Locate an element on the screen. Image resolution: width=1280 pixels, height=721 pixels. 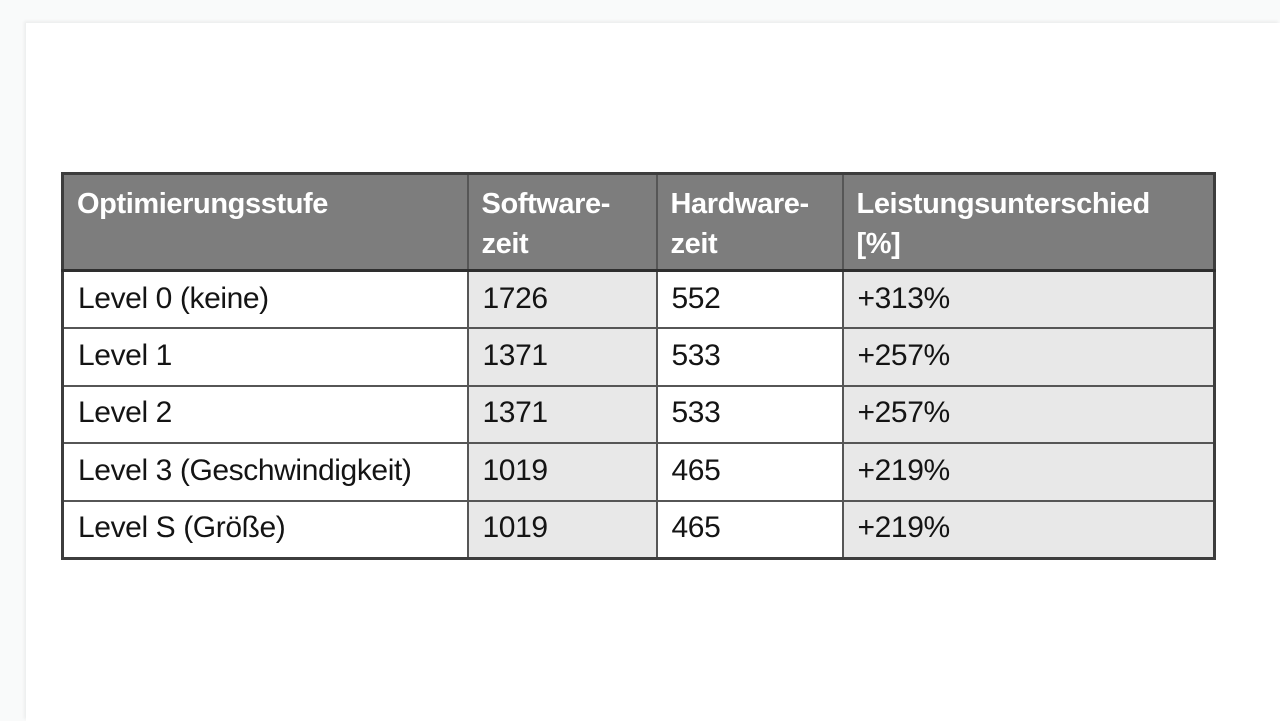
cell-optimization-level: Level 3 (Geschwindigkeit) is located at coordinates (265, 472).